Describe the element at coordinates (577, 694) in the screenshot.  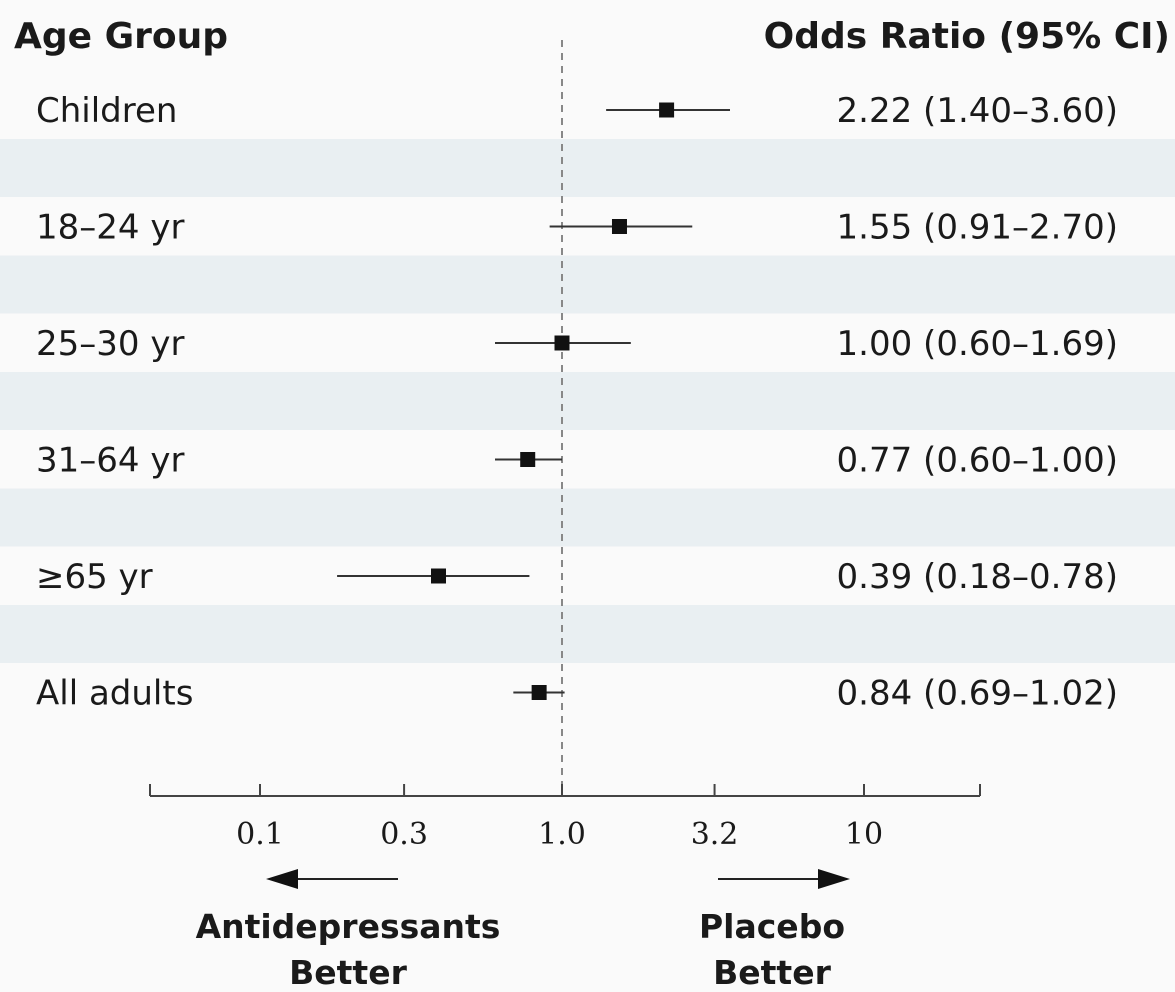
I see `forest-row: All adults 0.84 (0.69–1.02)` at that location.